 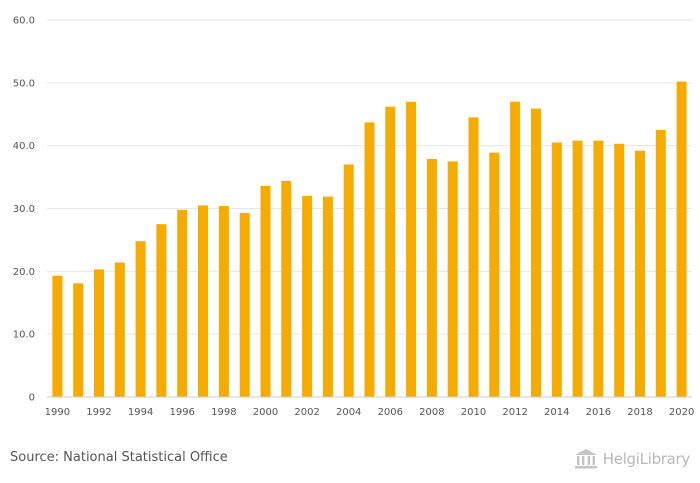 I want to click on x-tick-label: 2002, so click(x=306, y=412).